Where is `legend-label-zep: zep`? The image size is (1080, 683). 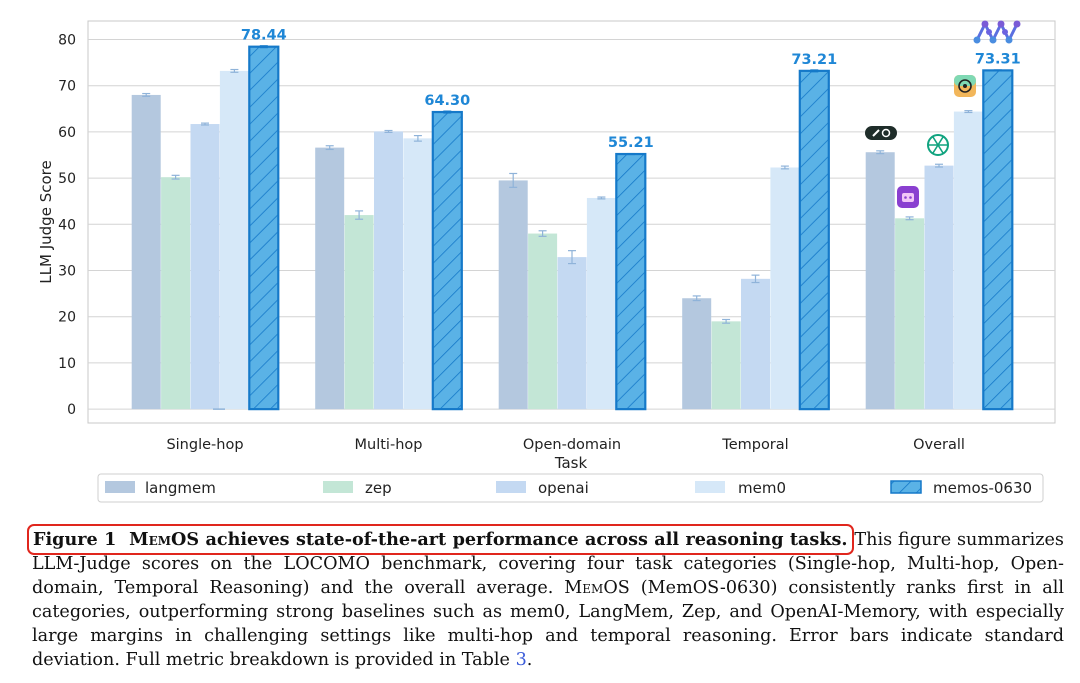 legend-label-zep: zep is located at coordinates (378, 488).